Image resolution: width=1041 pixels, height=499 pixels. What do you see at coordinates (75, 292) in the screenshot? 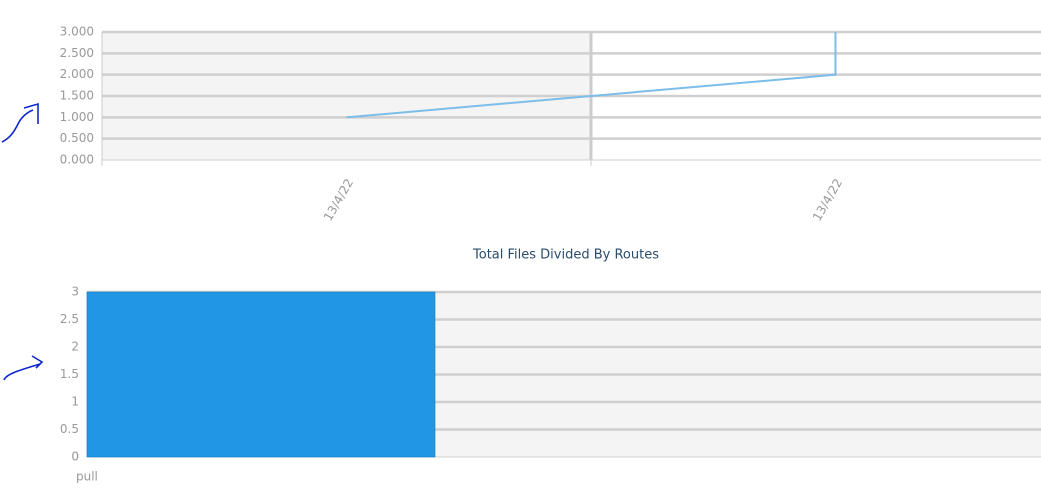
I see `y-tick-label: 3` at bounding box center [75, 292].